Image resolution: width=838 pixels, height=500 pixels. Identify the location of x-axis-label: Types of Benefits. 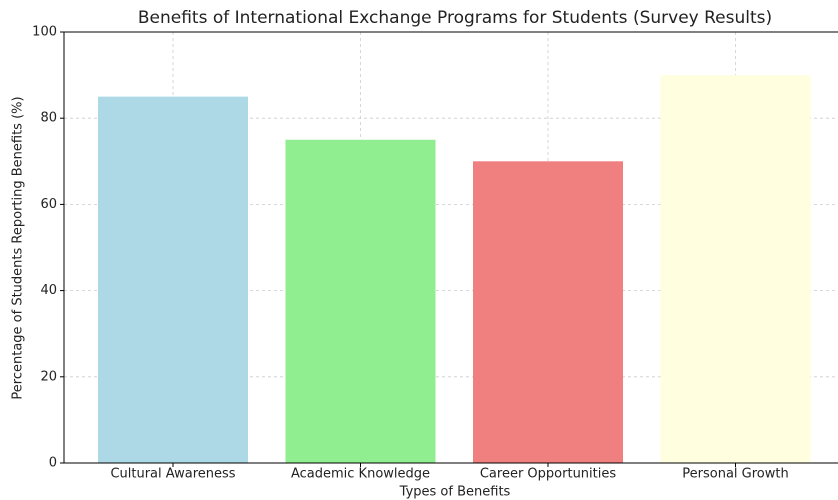
(455, 492).